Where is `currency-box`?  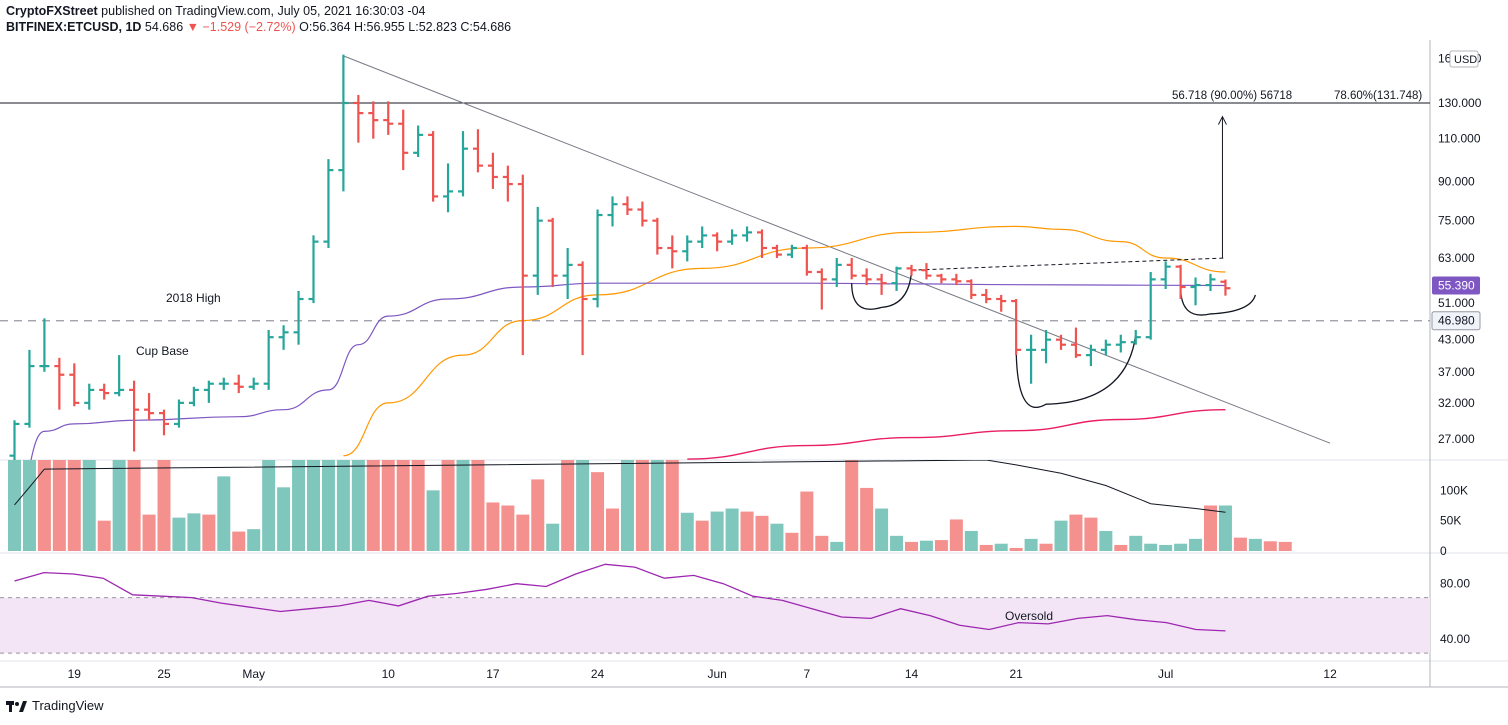 currency-box is located at coordinates (1464, 59).